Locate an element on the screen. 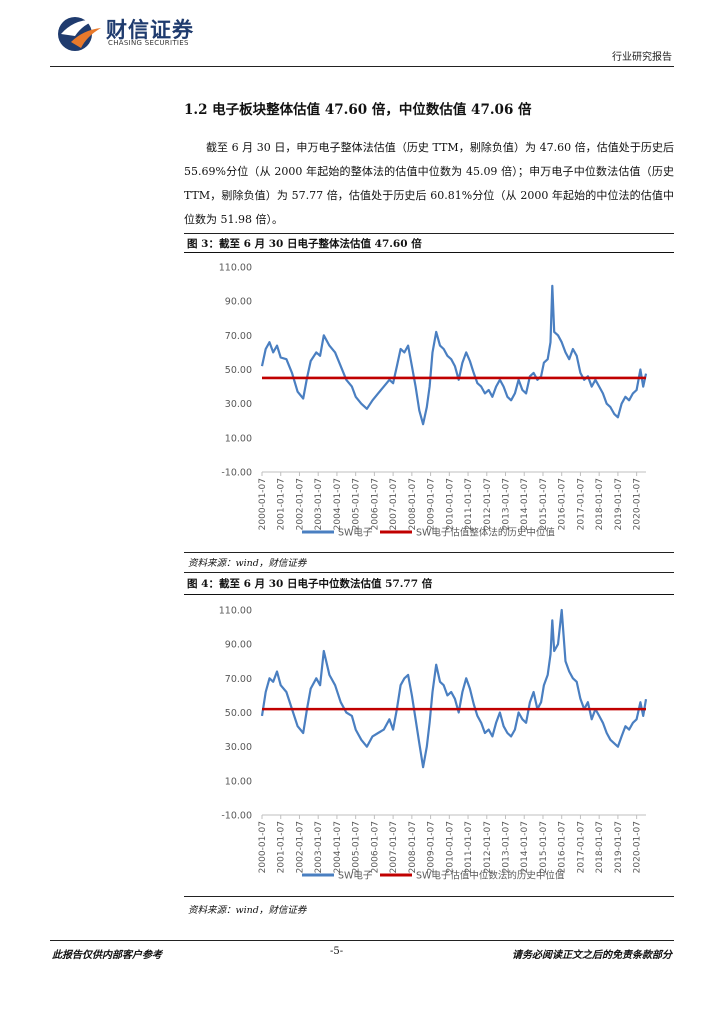  figure-3-top-rule is located at coordinates (429, 233).